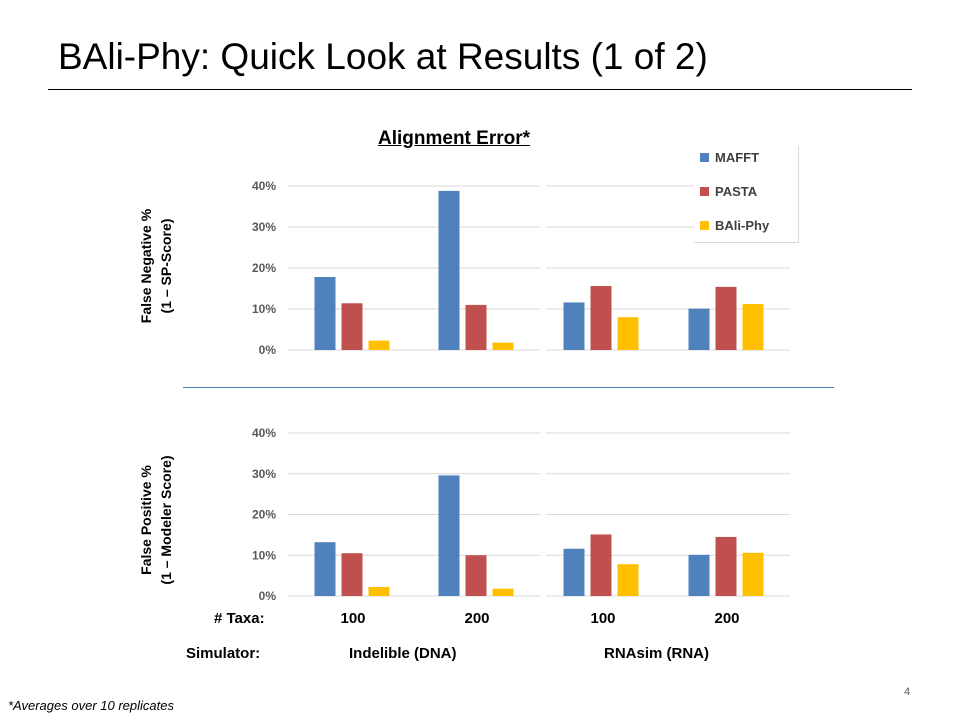  I want to click on category-label-1: 100, so click(353, 618).